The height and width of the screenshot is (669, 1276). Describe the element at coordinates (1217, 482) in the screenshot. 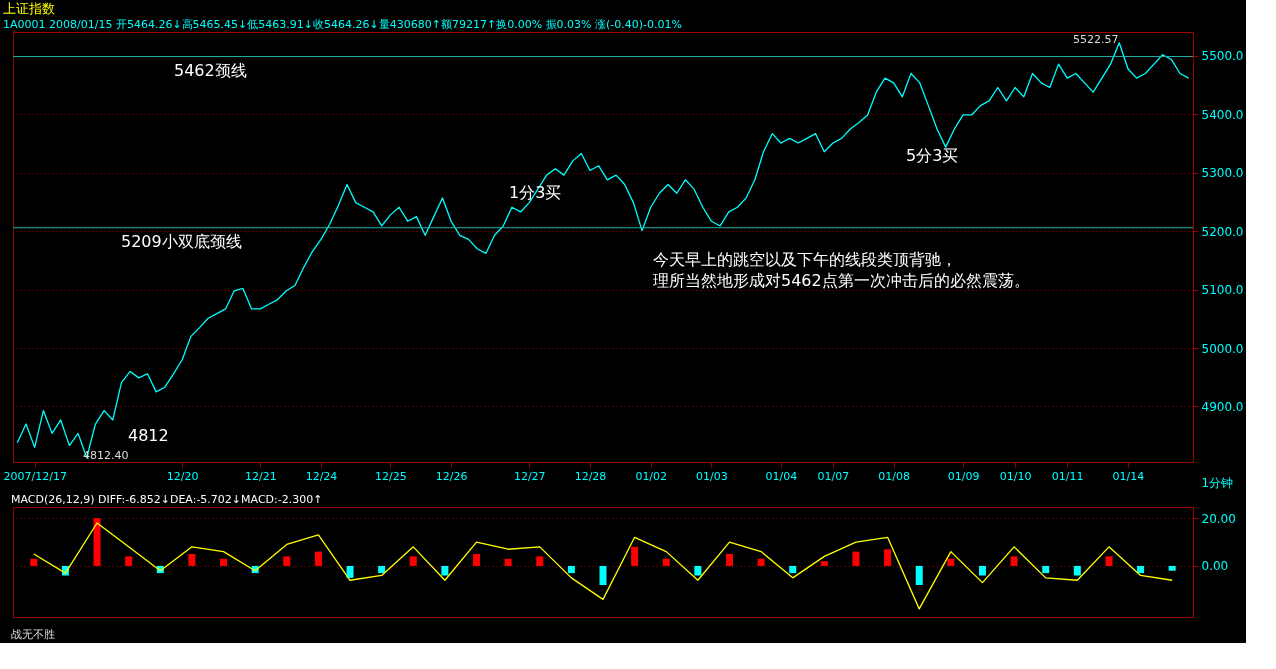

I see `x-axis-title: 1分钟` at that location.